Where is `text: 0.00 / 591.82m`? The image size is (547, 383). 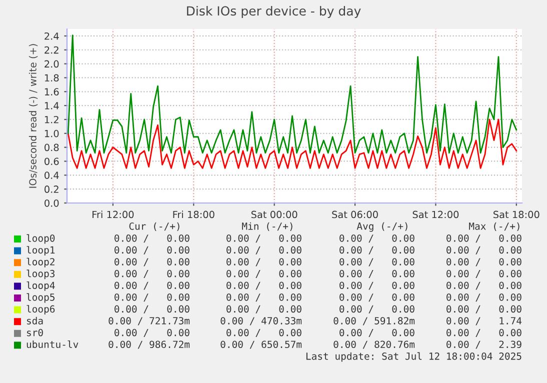
text: 0.00 / 591.82m is located at coordinates (374, 321).